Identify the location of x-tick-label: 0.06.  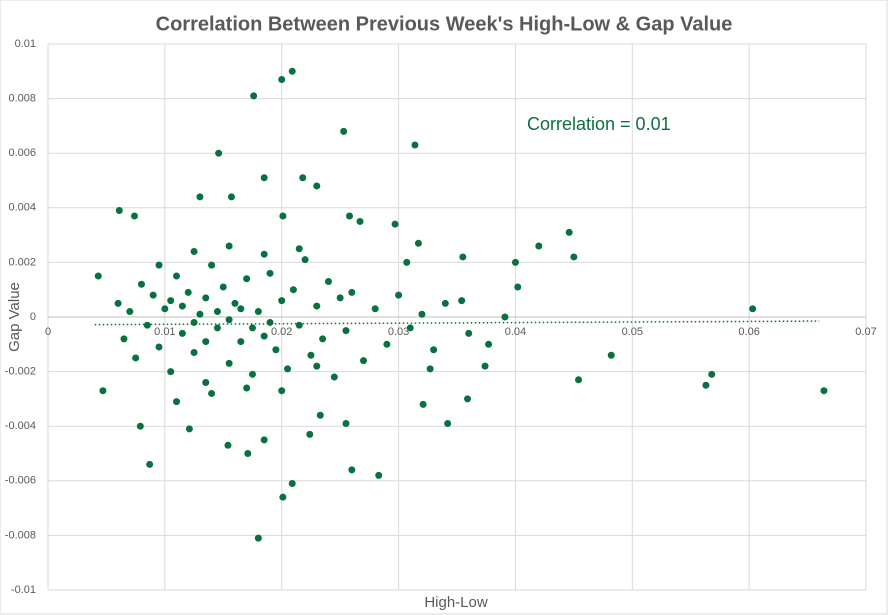
(748, 332).